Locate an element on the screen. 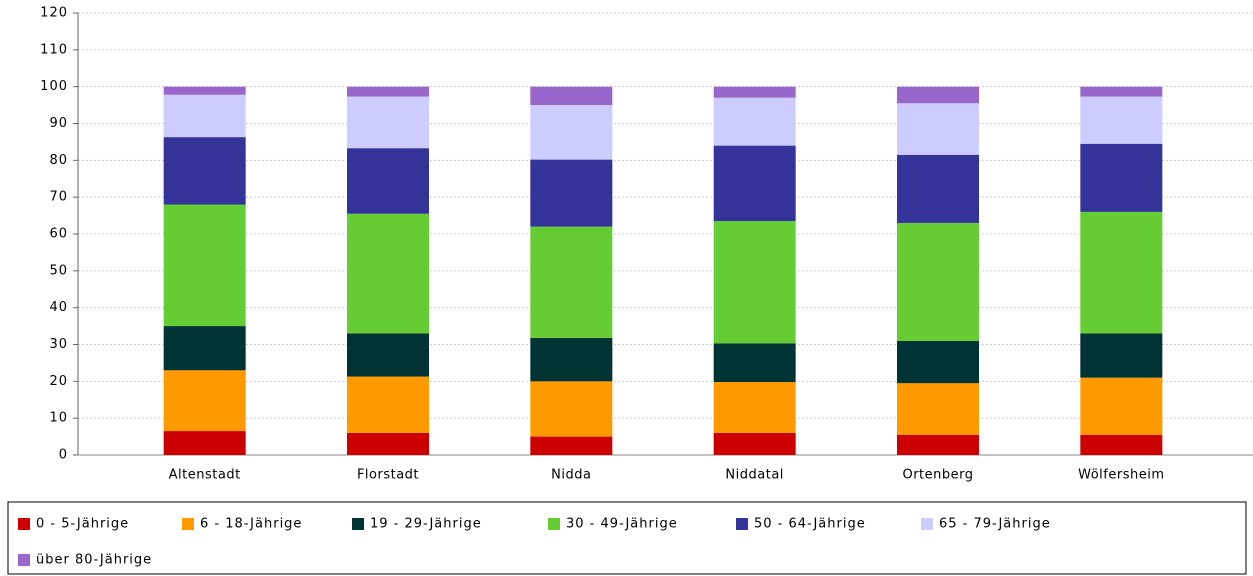 This screenshot has width=1253, height=576. y-tick-label: 40 is located at coordinates (58, 307).